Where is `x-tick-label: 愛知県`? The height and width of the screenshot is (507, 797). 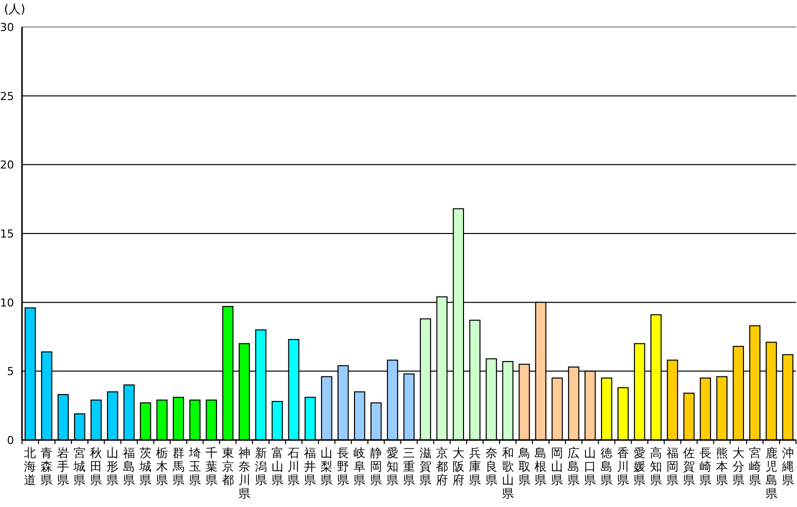 x-tick-label: 愛知県 is located at coordinates (392, 466).